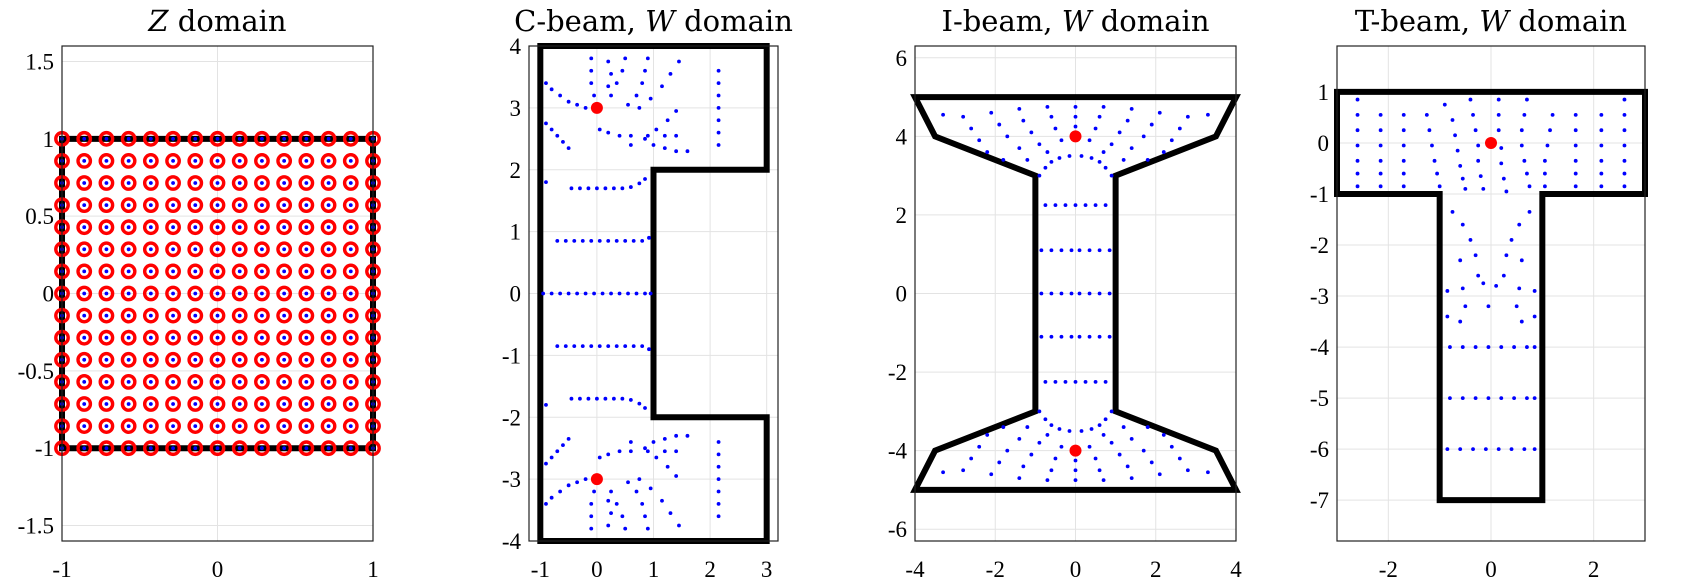  I want to click on panel-title: C-beam, W domain, so click(653, 21).